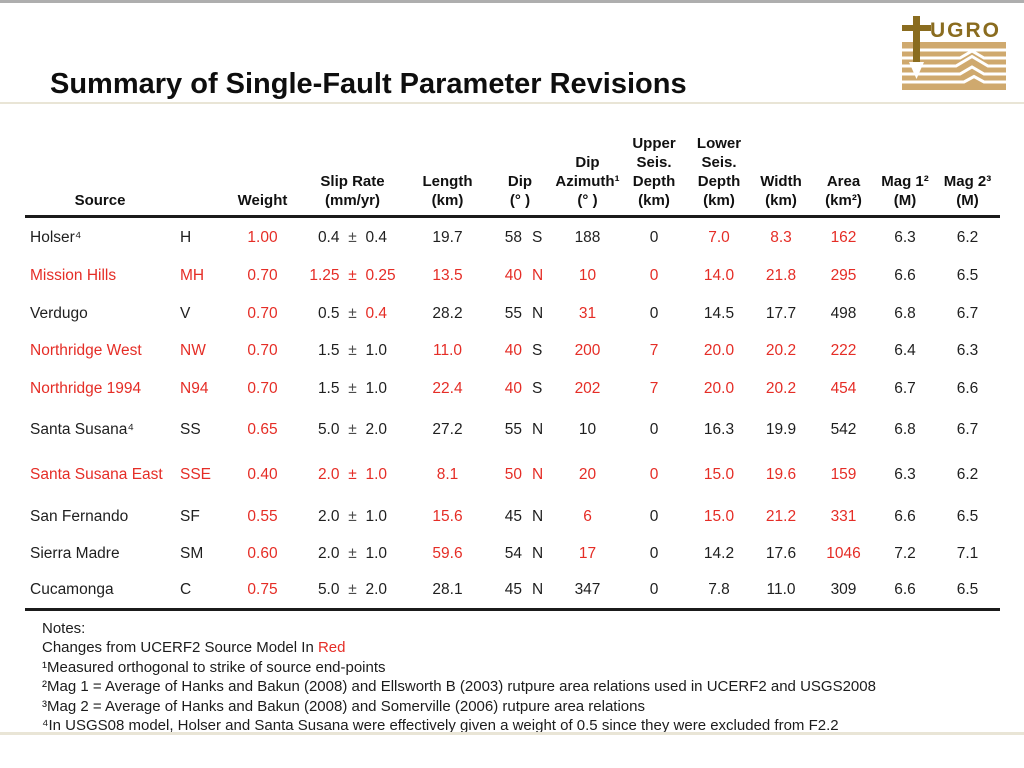  What do you see at coordinates (905, 553) in the screenshot?
I see `cell-mag1: 7.2` at bounding box center [905, 553].